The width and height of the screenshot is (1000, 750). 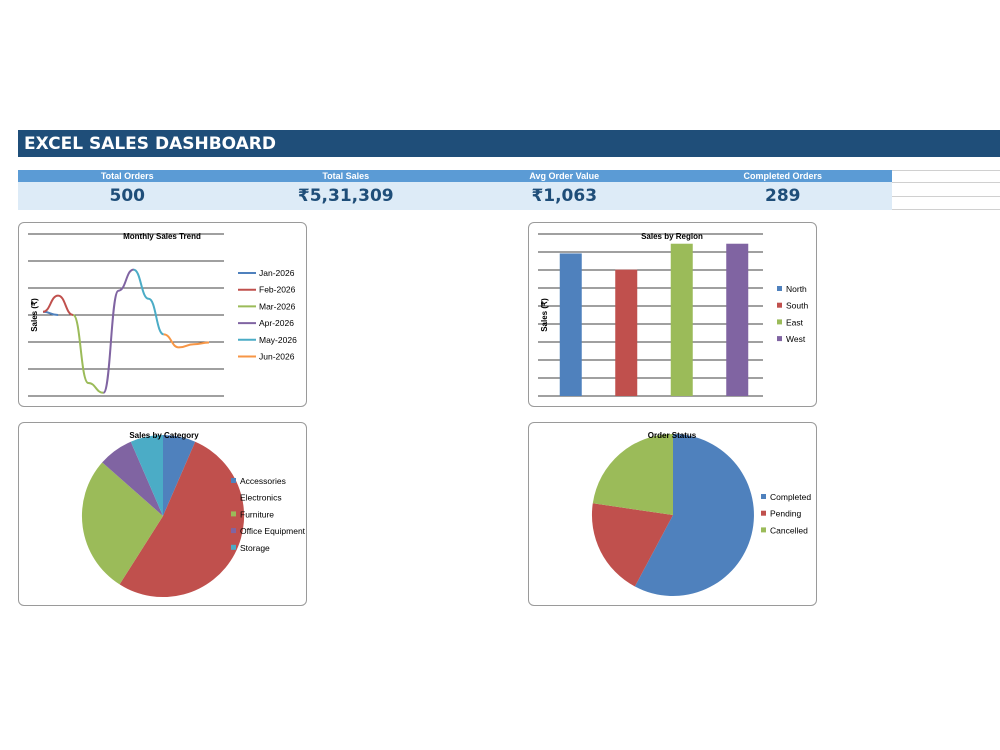 What do you see at coordinates (261, 498) in the screenshot?
I see `legend-label-electronics: Electronics` at bounding box center [261, 498].